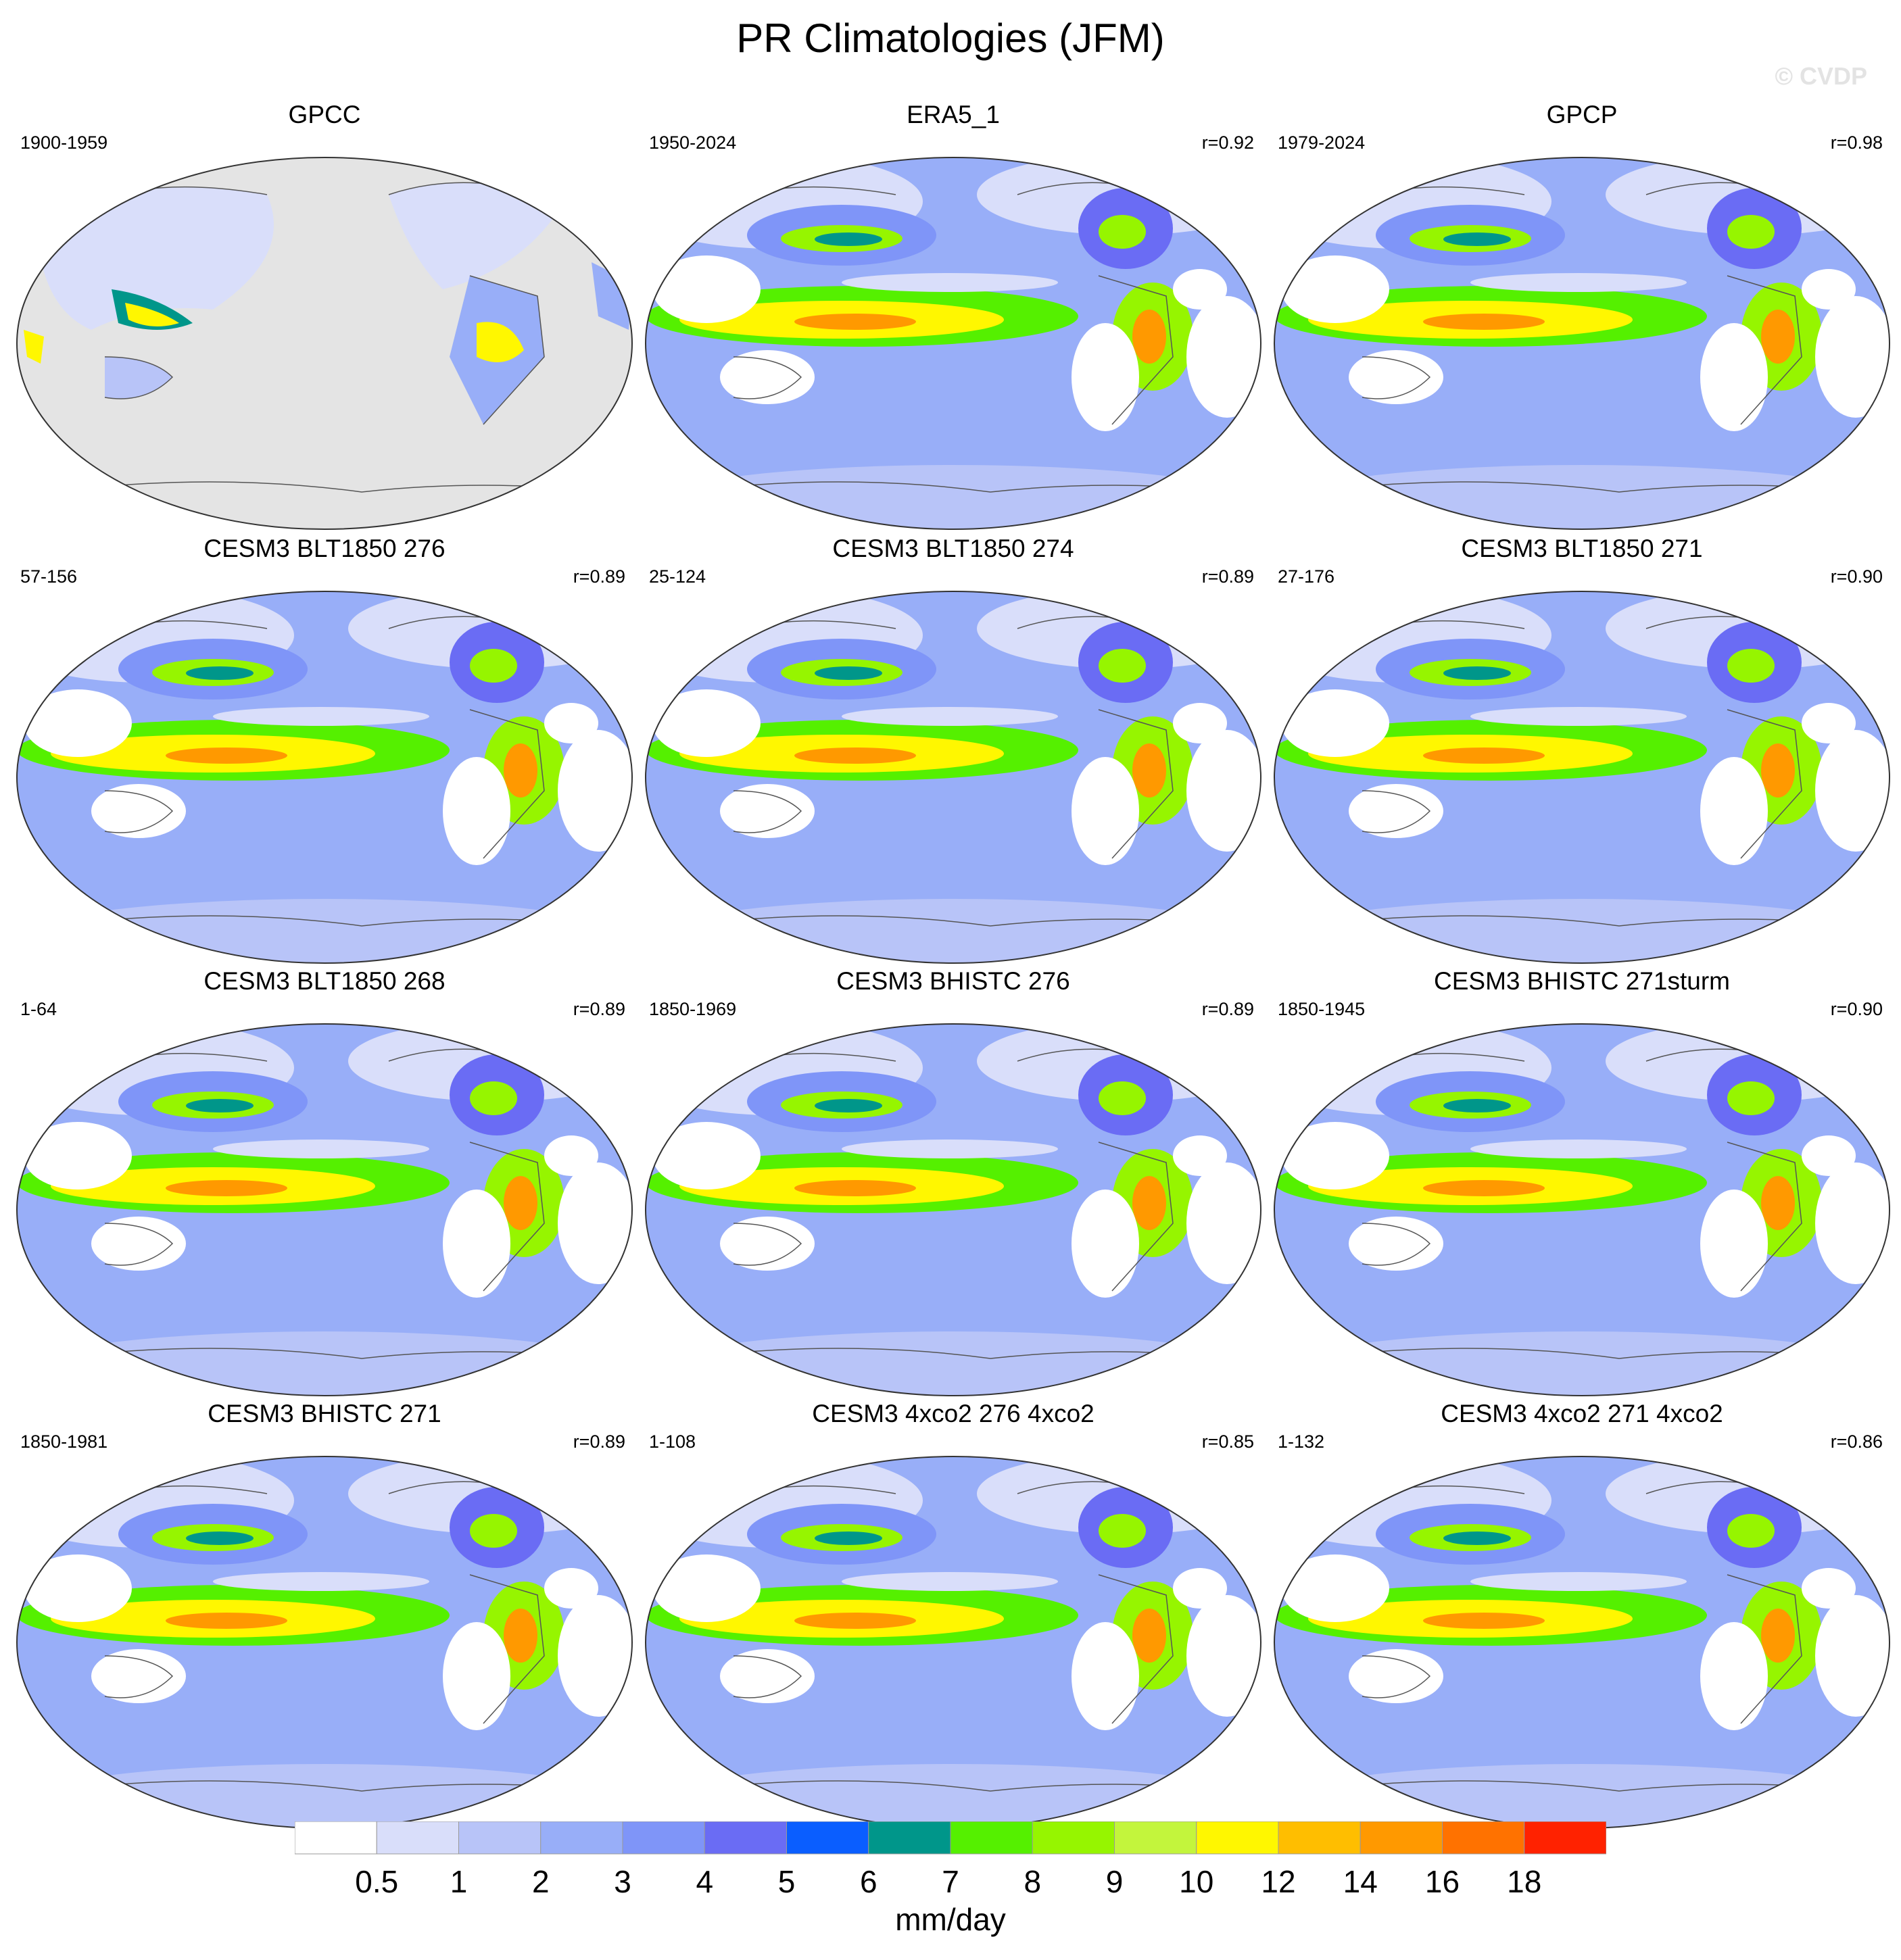 The height and width of the screenshot is (1960, 1901). I want to click on panel-correlation: r=0.98, so click(1856, 142).